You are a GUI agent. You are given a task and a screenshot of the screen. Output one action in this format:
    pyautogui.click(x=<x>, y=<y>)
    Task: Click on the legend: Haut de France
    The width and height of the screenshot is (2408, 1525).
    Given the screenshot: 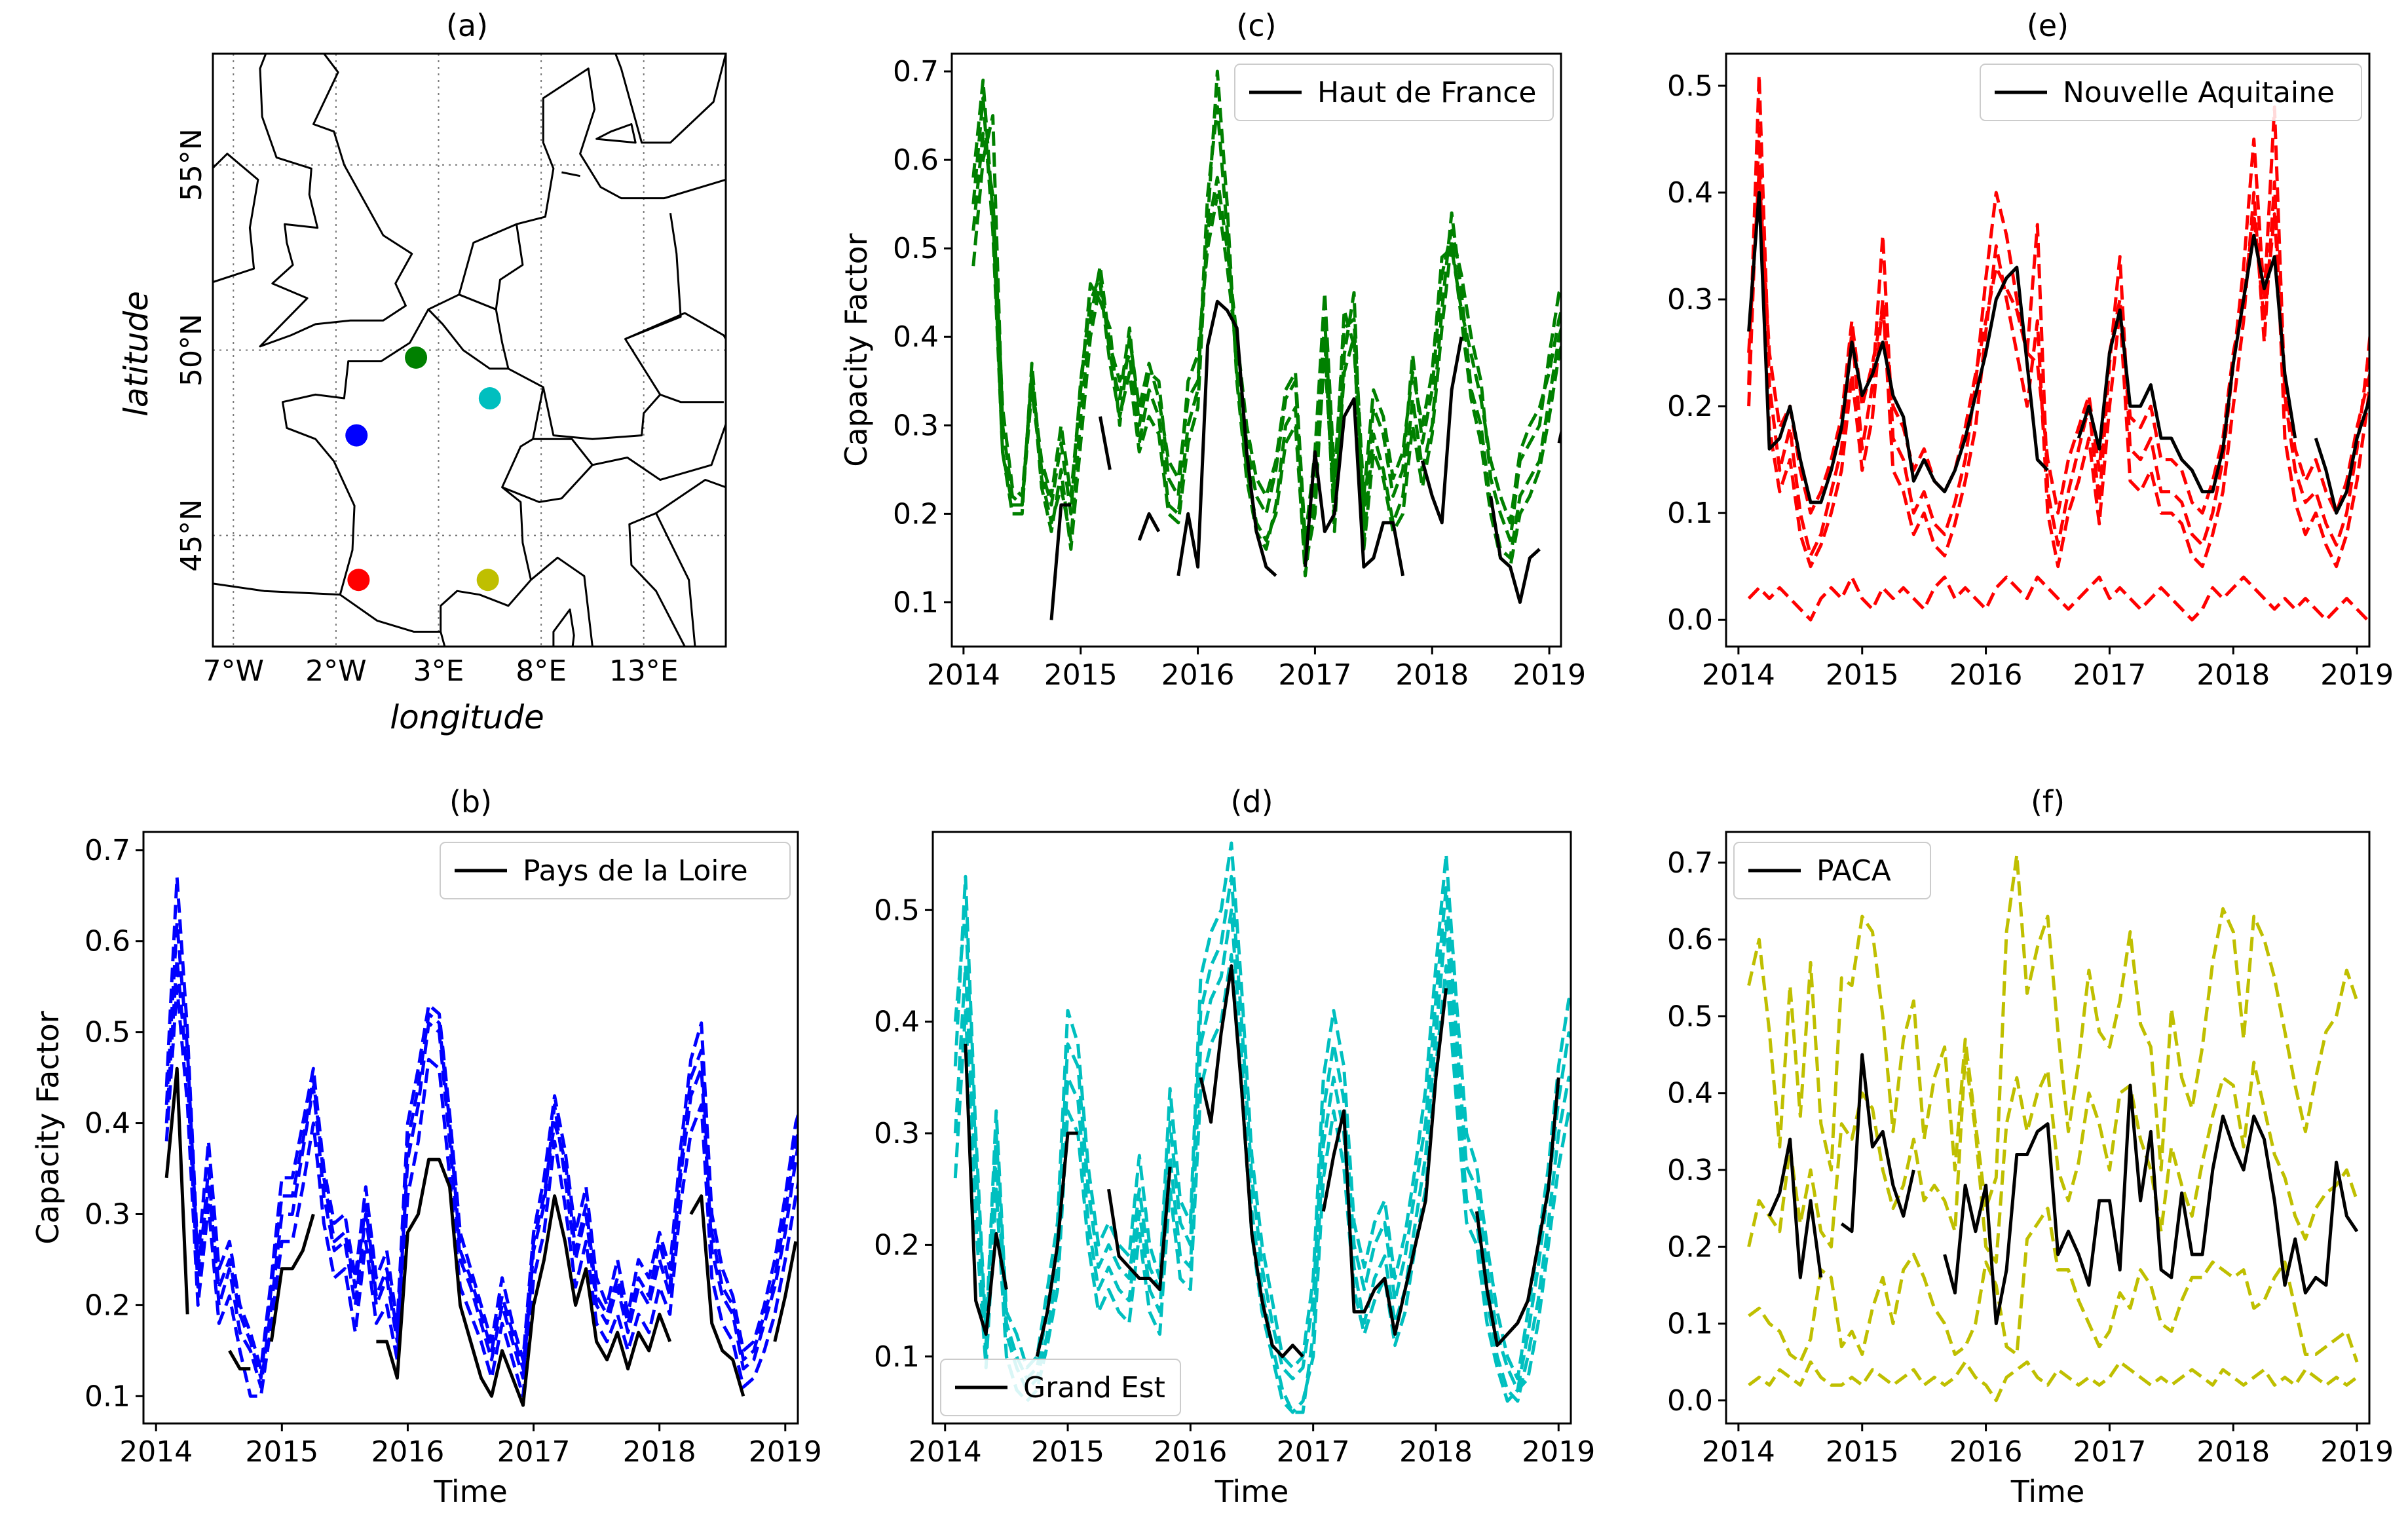 What is the action you would take?
    pyautogui.click(x=1394, y=92)
    